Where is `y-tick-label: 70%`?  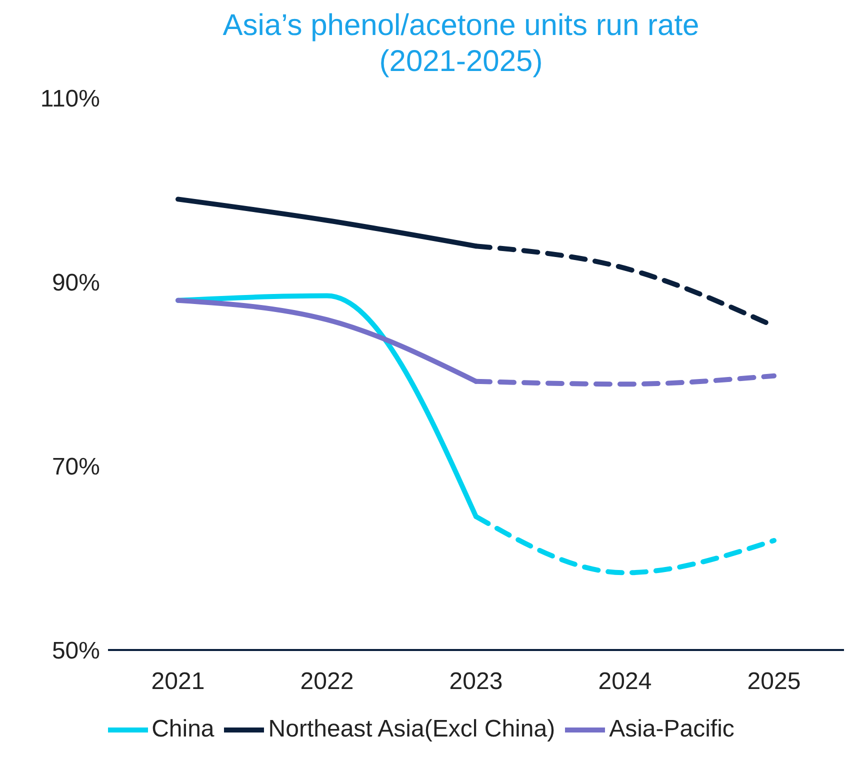
y-tick-label: 70% is located at coordinates (76, 467).